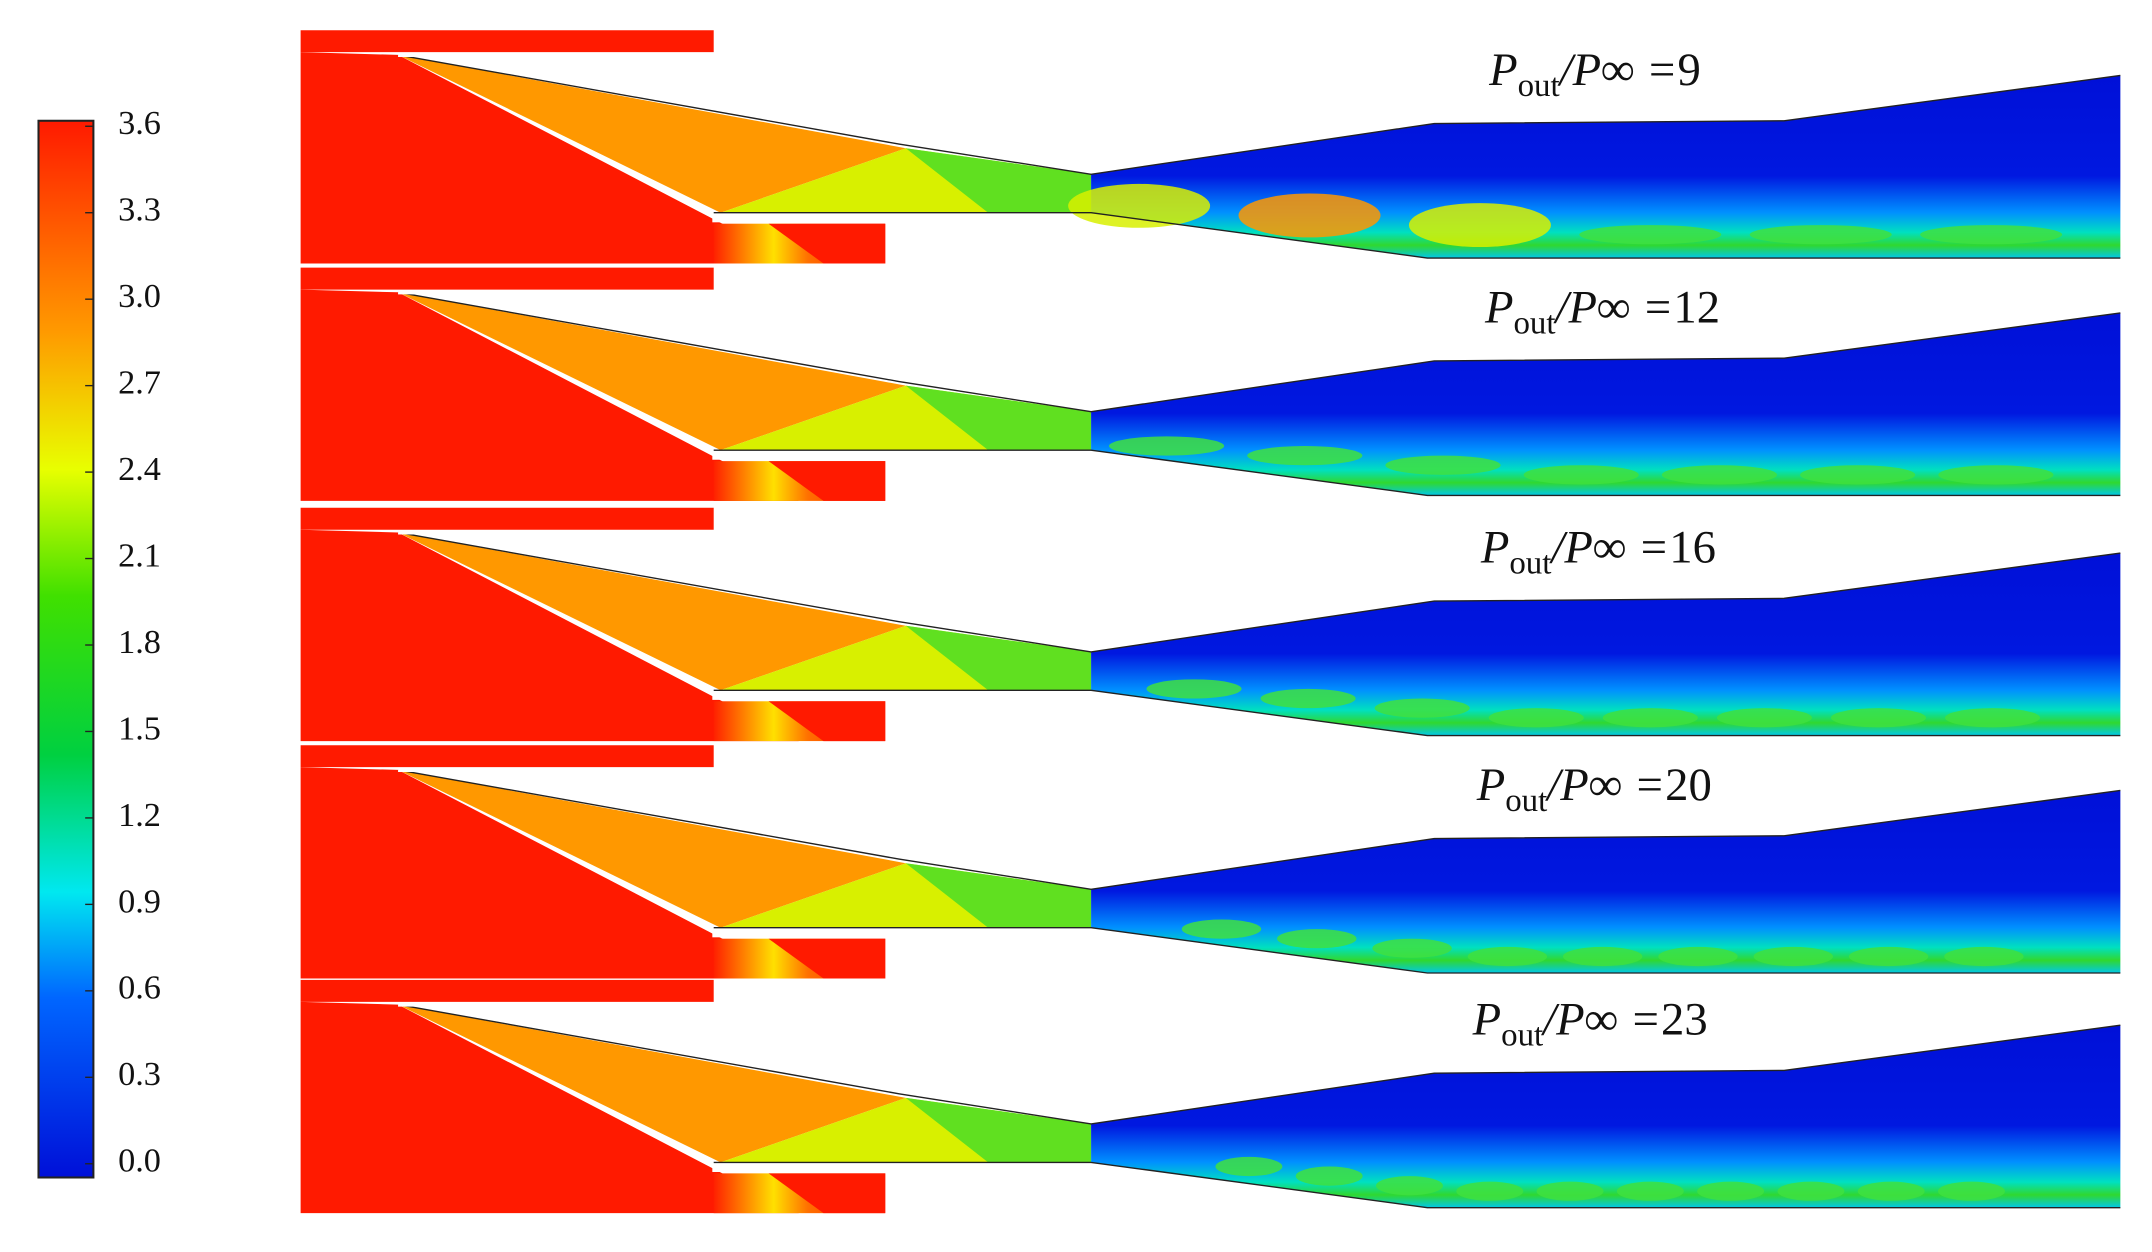 This screenshot has height=1252, width=2152. What do you see at coordinates (1598, 552) in the screenshot?
I see `ratio-label: Pout/P∞ =16` at bounding box center [1598, 552].